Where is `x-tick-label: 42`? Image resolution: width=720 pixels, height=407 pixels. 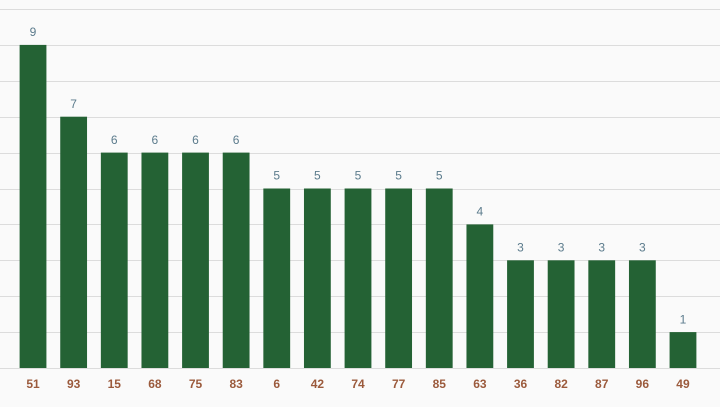
x-tick-label: 42 is located at coordinates (318, 384).